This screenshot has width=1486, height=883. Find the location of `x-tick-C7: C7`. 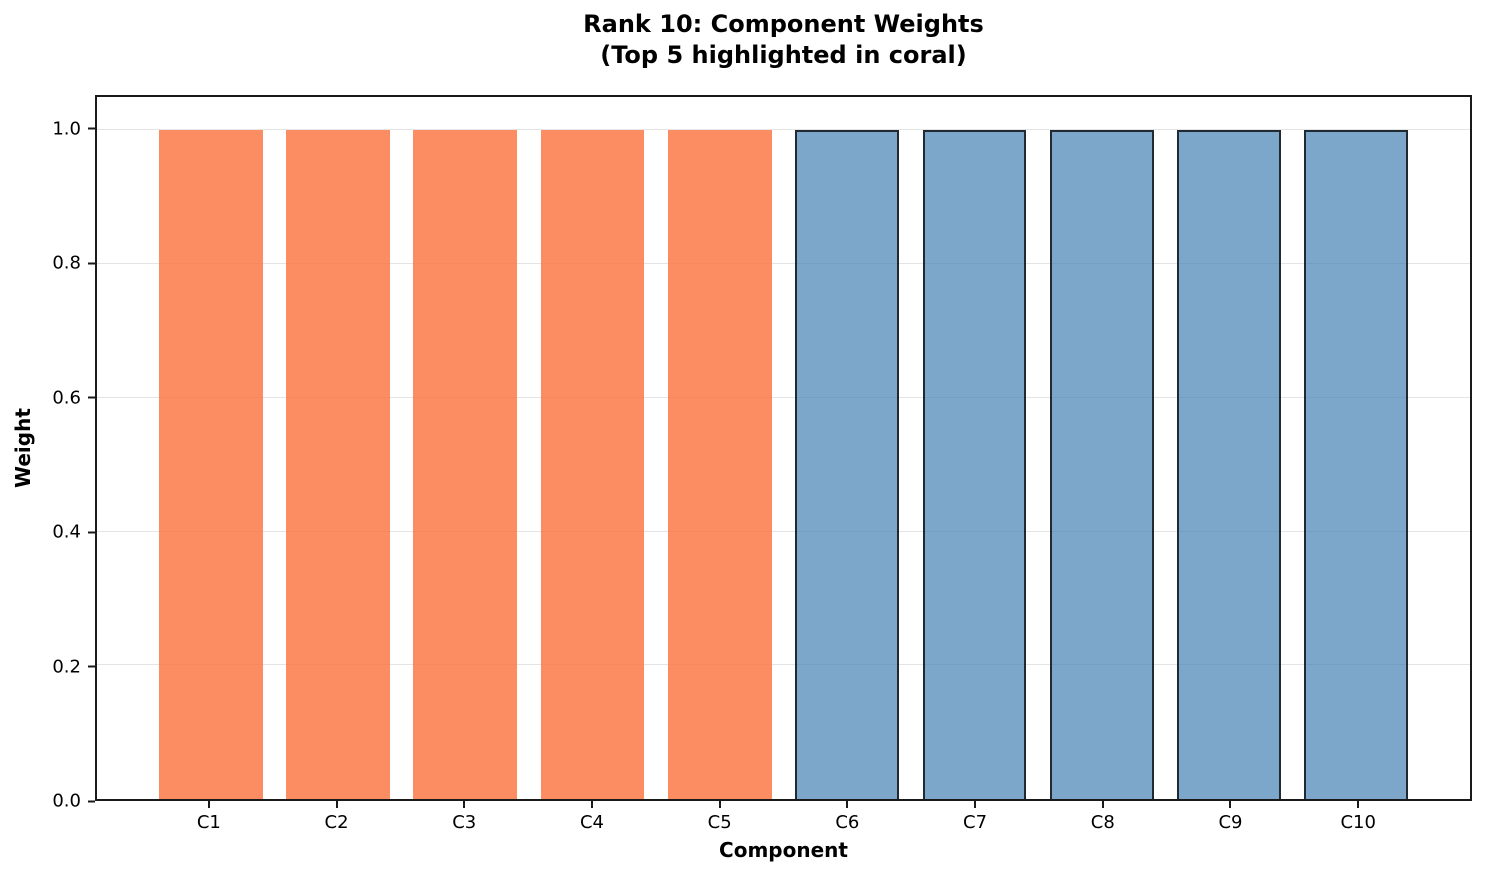

x-tick-C7: C7 is located at coordinates (975, 817).